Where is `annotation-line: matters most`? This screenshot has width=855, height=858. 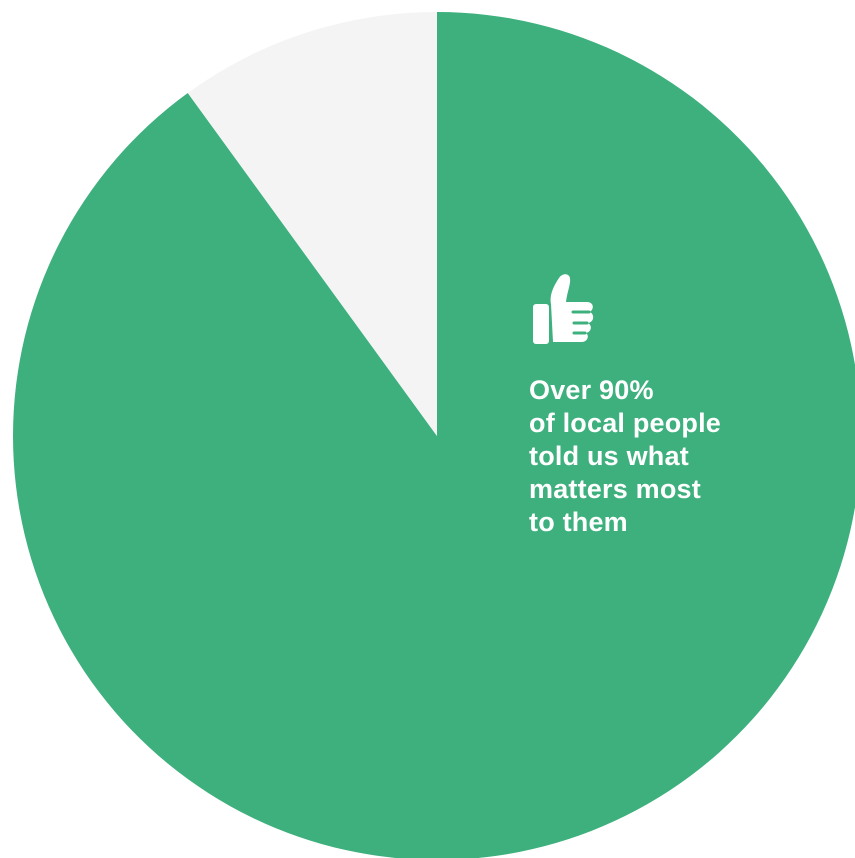 annotation-line: matters most is located at coordinates (615, 489).